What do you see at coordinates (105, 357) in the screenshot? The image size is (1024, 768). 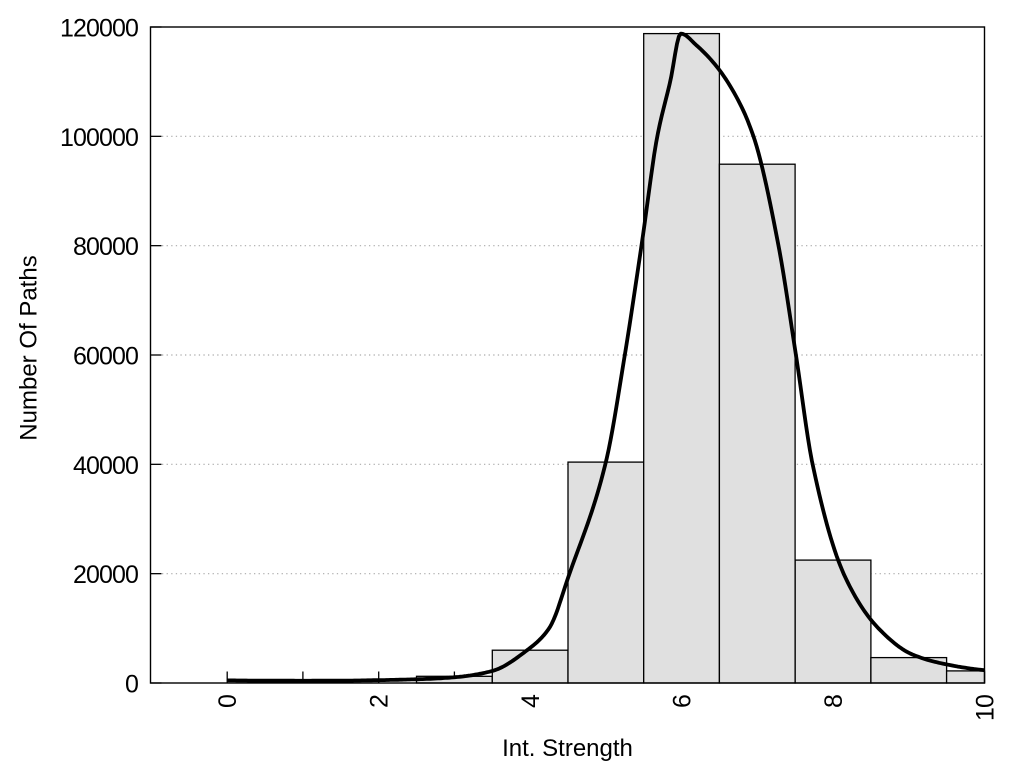 I see `svg-text: 60000` at bounding box center [105, 357].